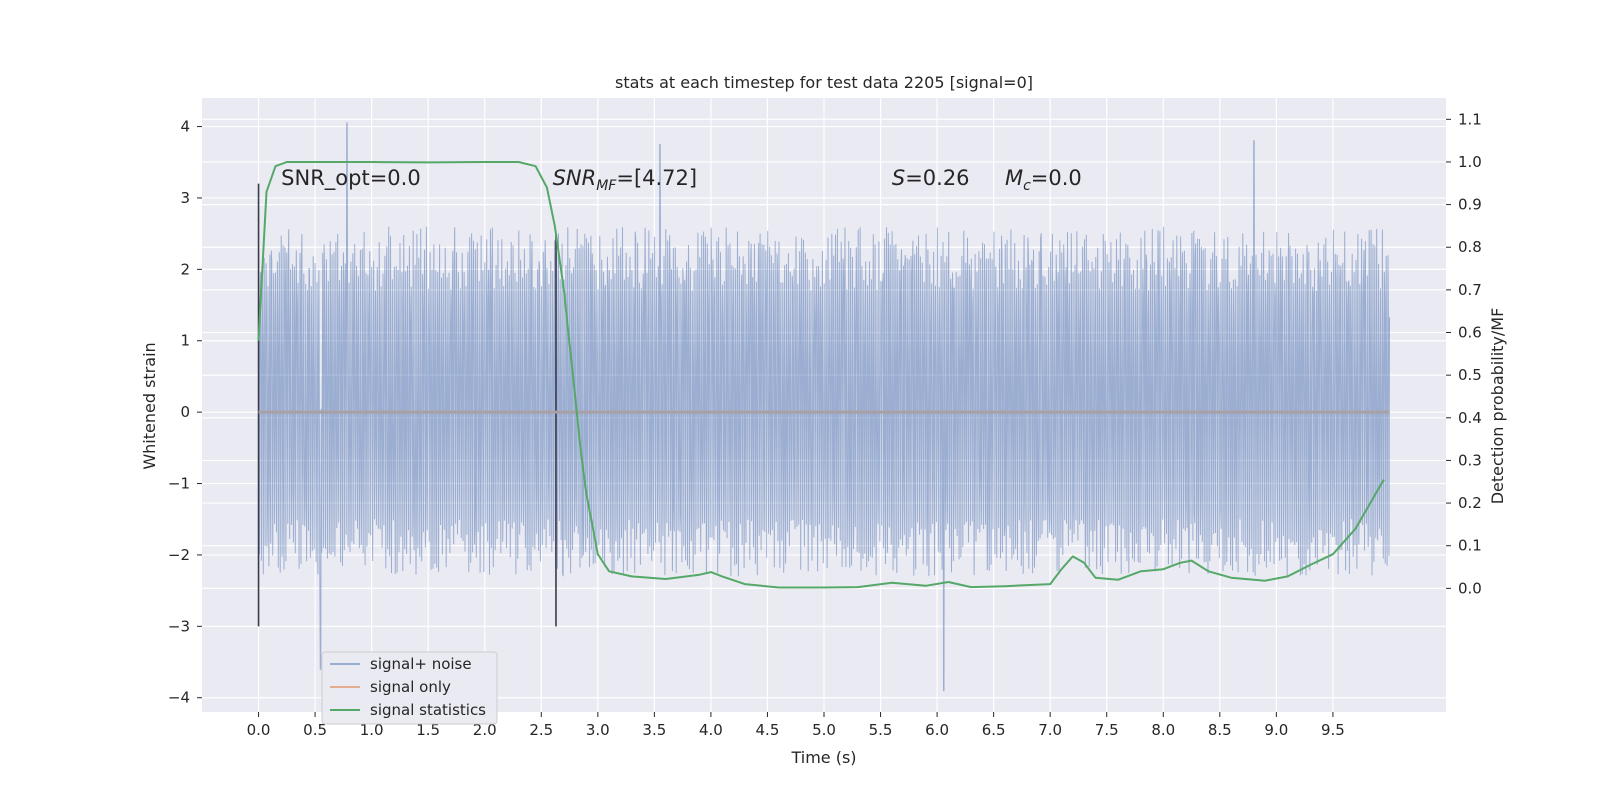 The width and height of the screenshot is (1600, 800). Describe the element at coordinates (428, 730) in the screenshot. I see `x-tick-label: 1.5` at that location.